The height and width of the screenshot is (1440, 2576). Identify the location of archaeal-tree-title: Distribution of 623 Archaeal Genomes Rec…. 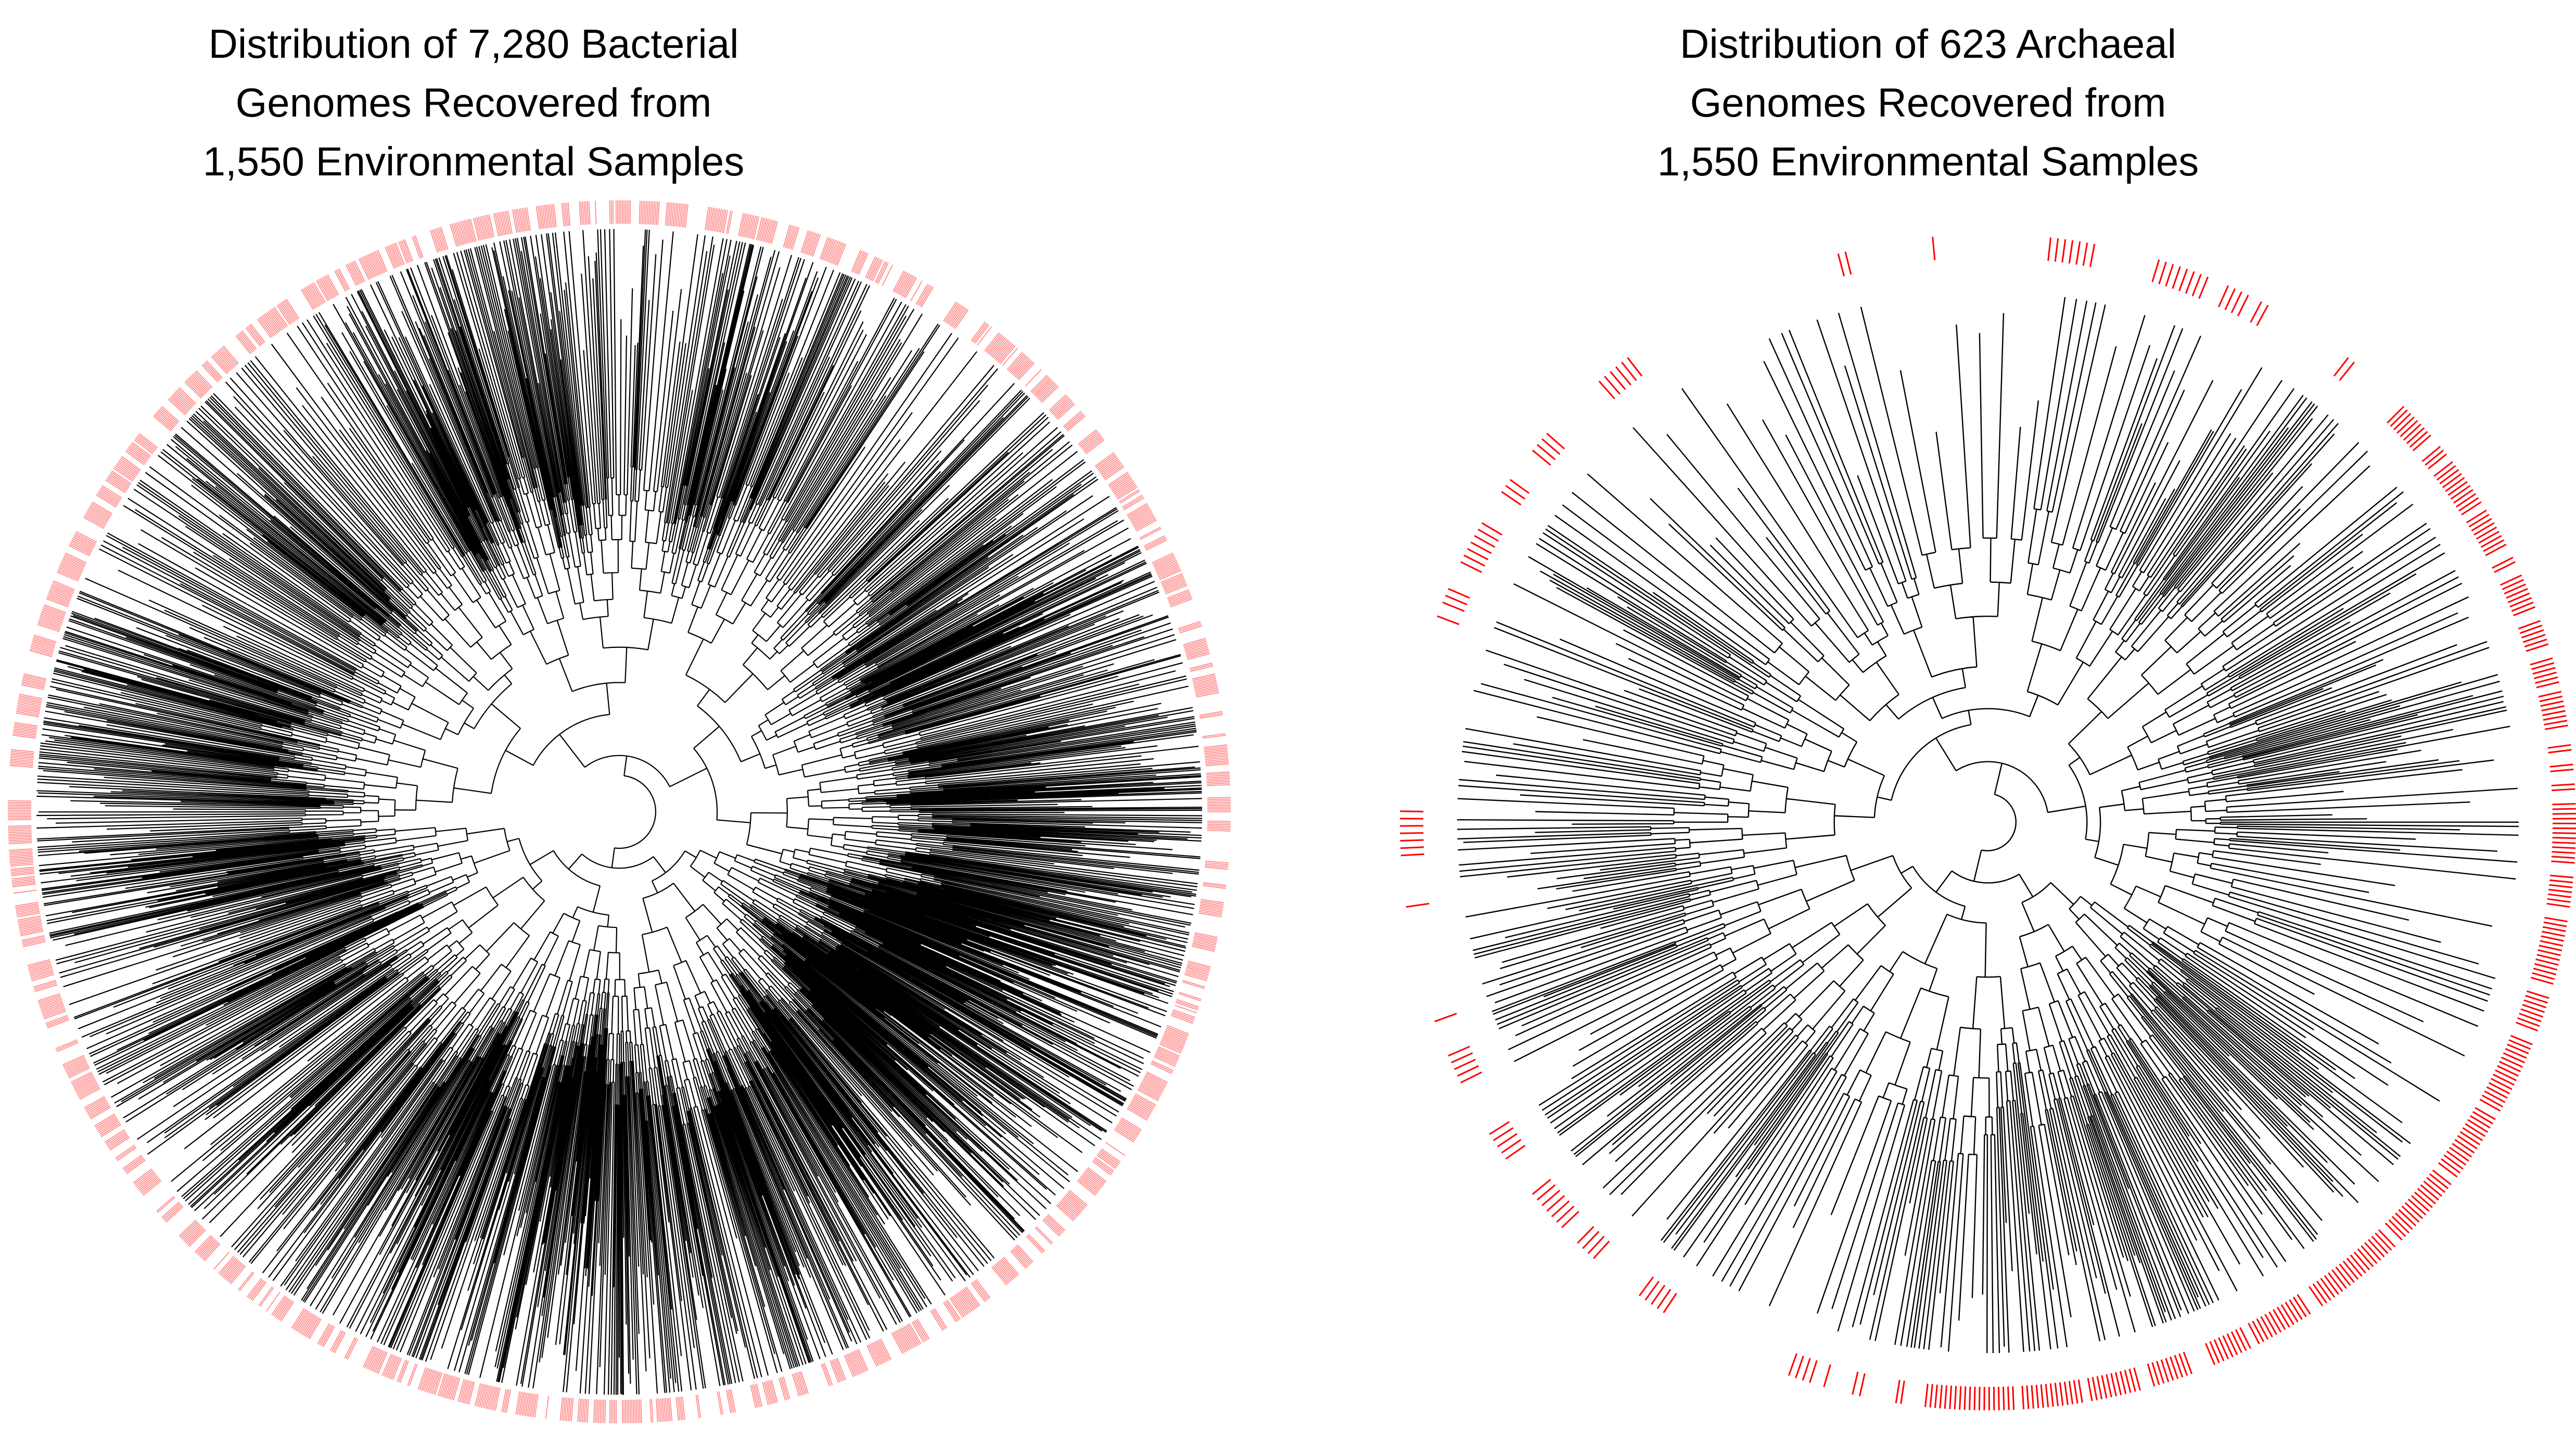
(1608, 103).